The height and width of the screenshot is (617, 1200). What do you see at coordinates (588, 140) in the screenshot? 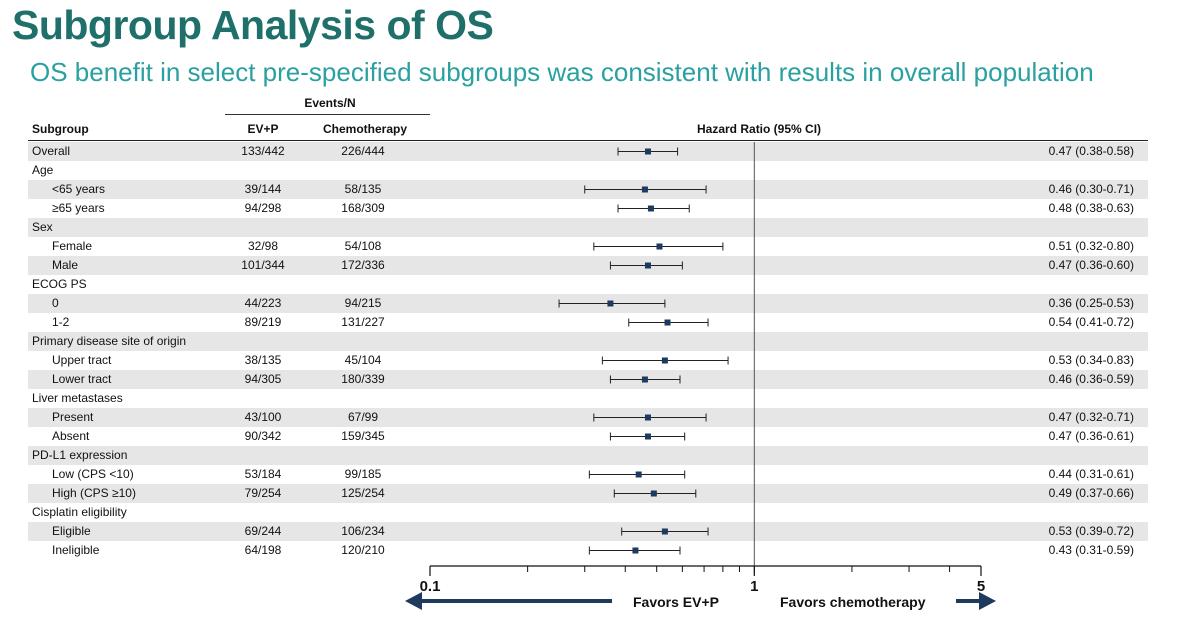
I see `header-rule` at bounding box center [588, 140].